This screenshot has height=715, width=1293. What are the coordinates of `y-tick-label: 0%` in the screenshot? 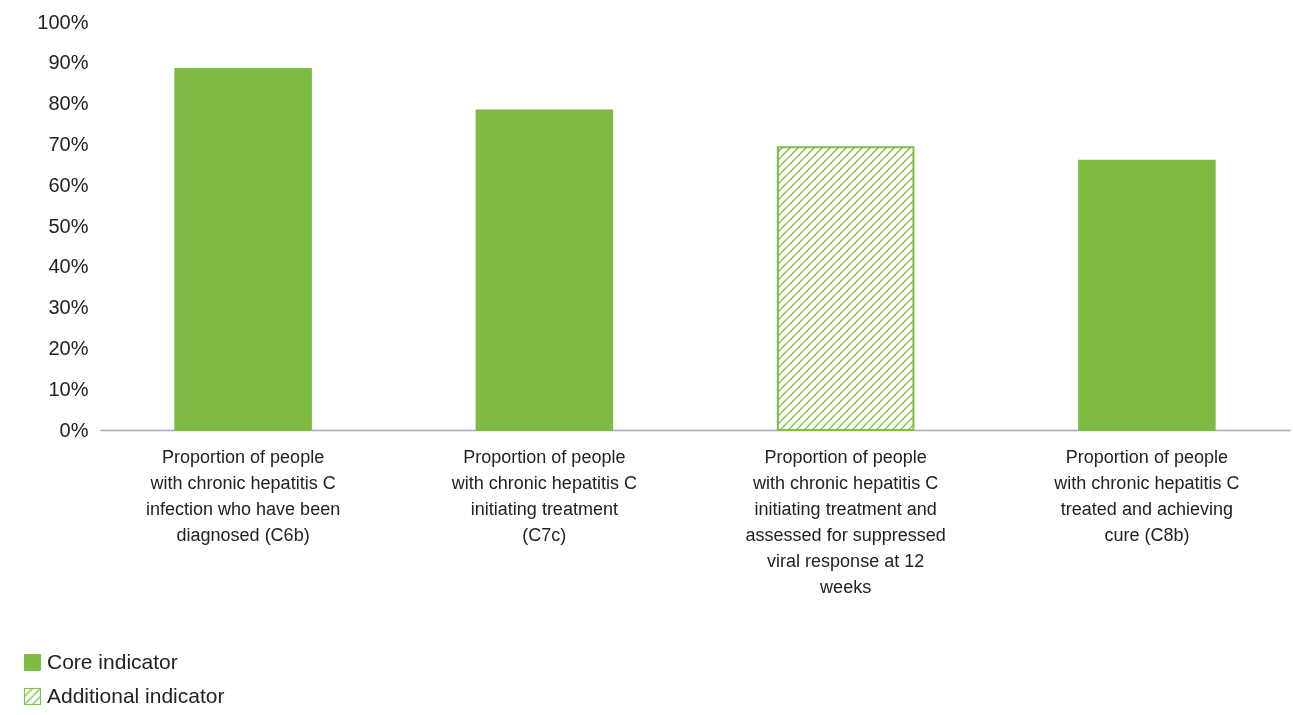 It's located at (74, 429).